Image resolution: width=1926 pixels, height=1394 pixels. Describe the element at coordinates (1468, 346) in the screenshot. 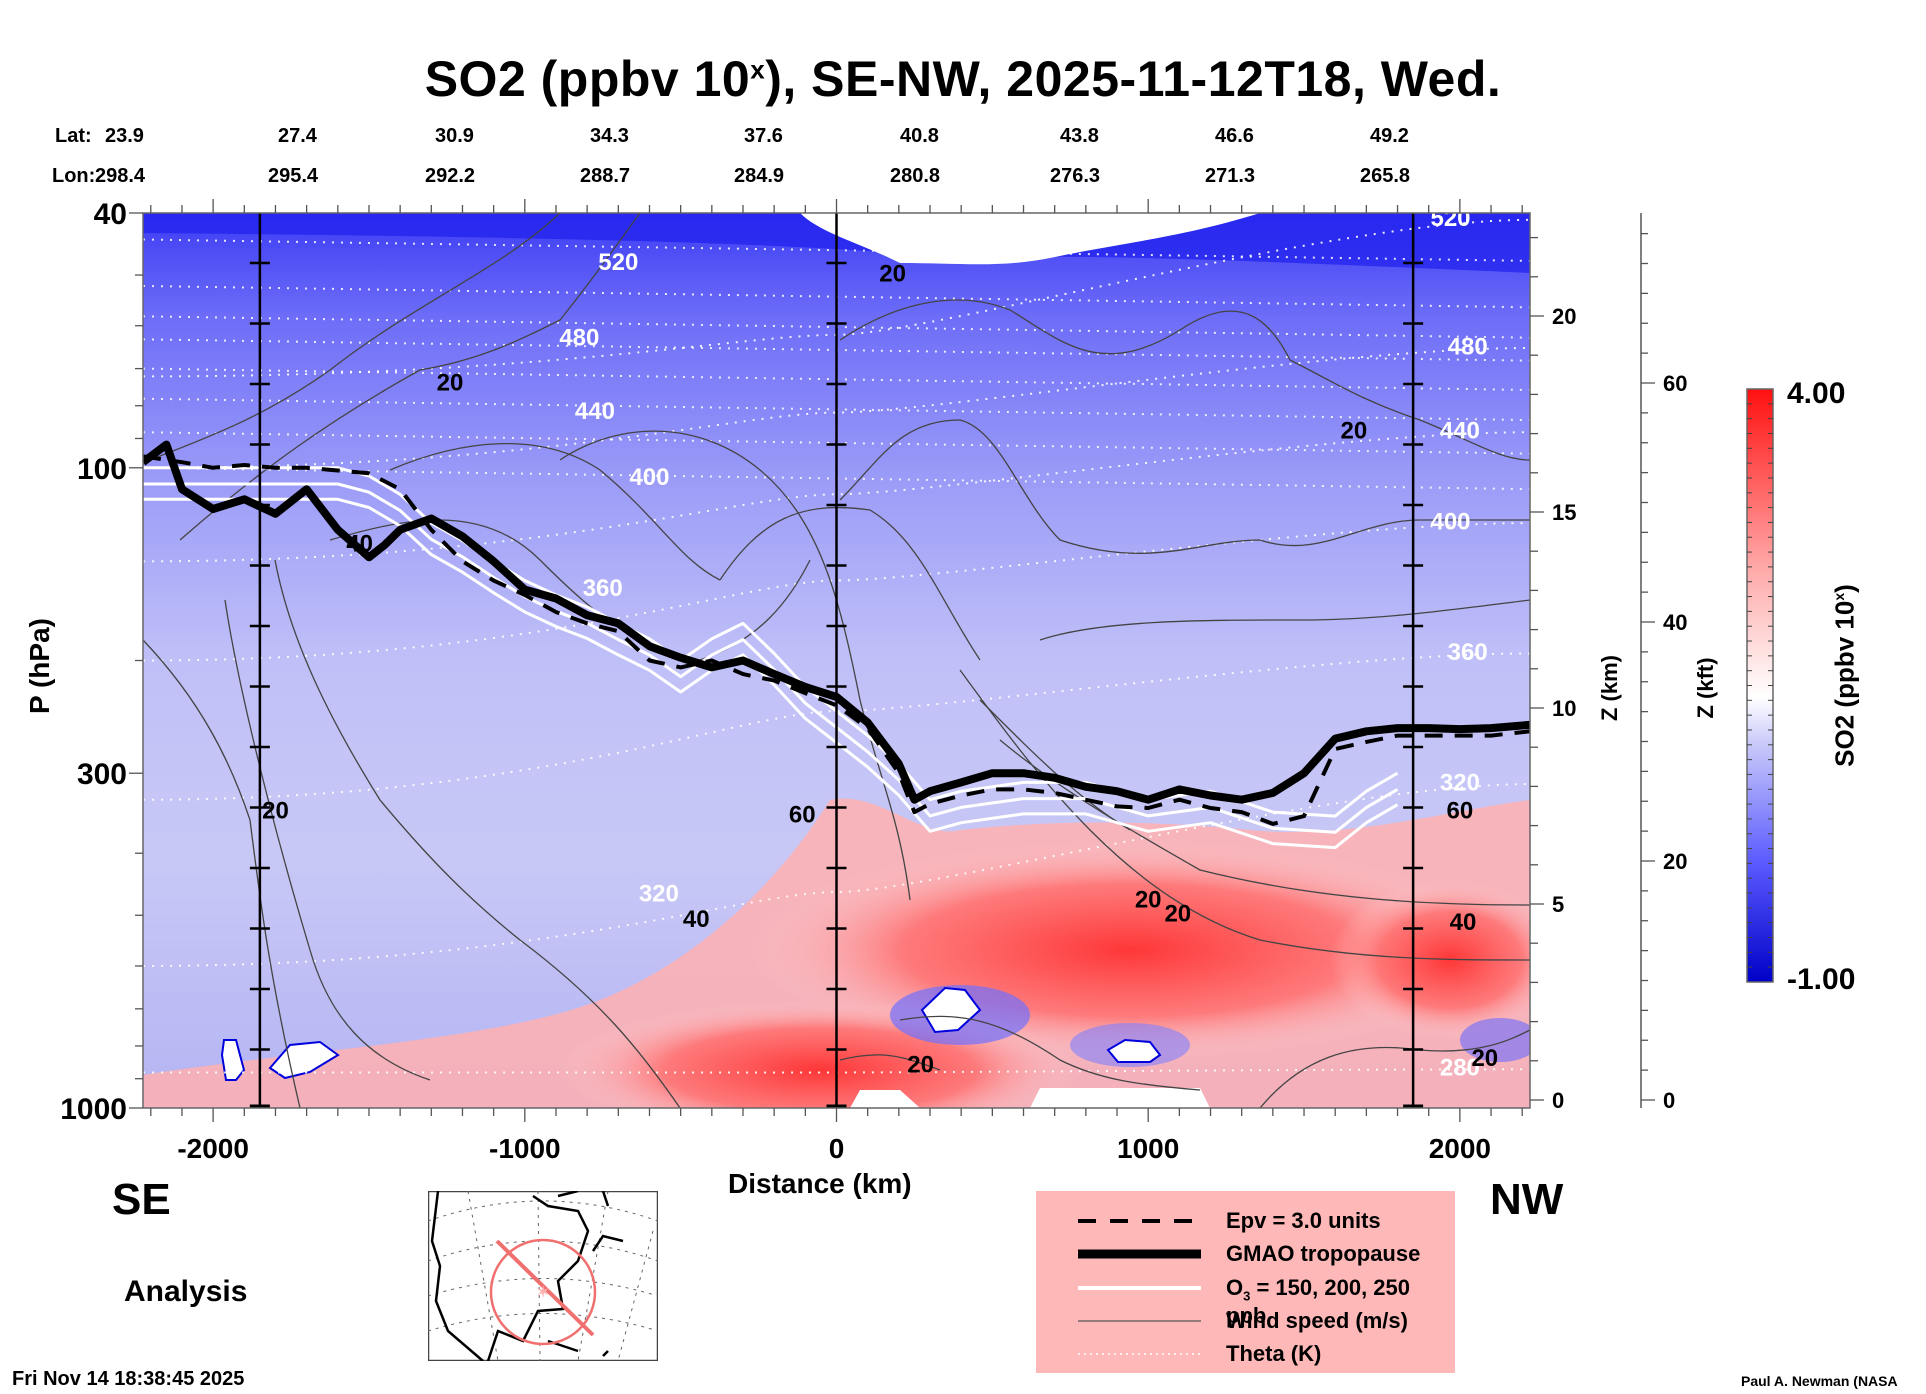

I see `theta-contour-label: 480` at that location.